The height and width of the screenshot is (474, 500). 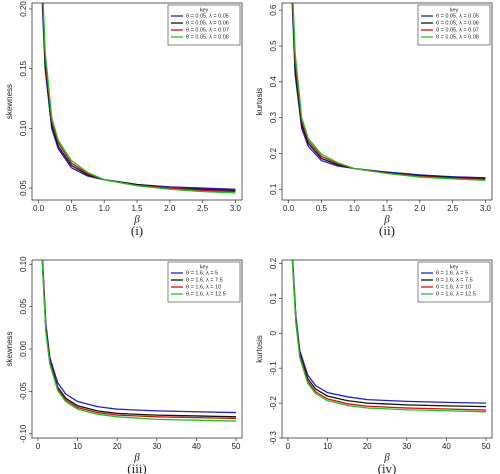 What do you see at coordinates (23, 9) in the screenshot?
I see `y-tick-label: 0.20` at bounding box center [23, 9].